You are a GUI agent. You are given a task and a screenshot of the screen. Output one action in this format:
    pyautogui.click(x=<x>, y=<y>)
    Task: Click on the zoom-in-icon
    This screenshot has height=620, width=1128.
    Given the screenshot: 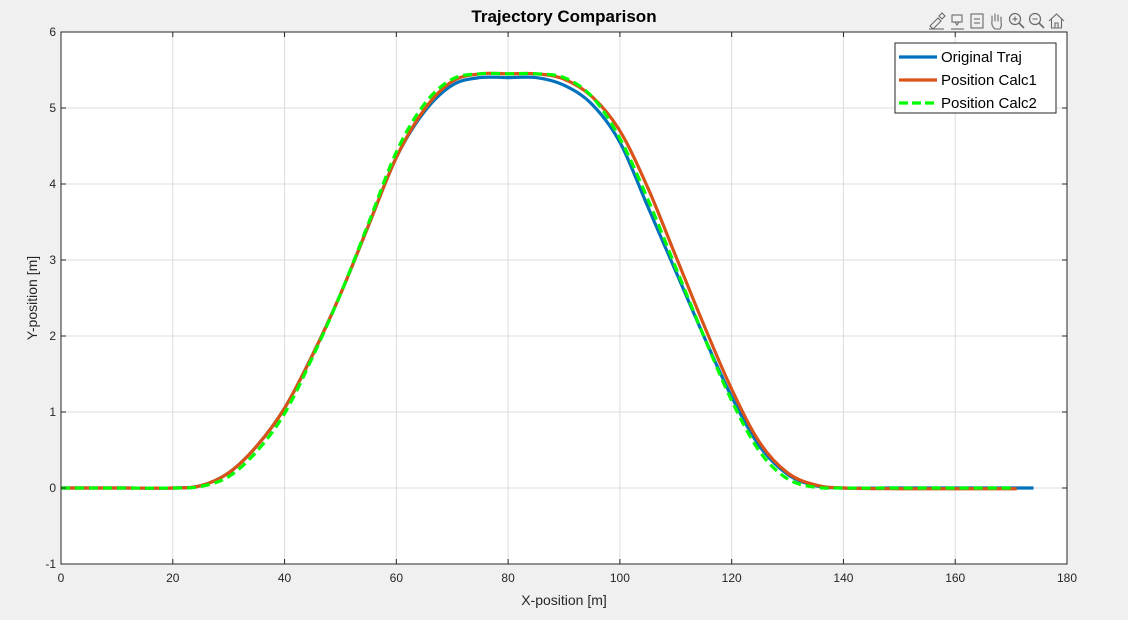 What is the action you would take?
    pyautogui.click(x=1016, y=20)
    